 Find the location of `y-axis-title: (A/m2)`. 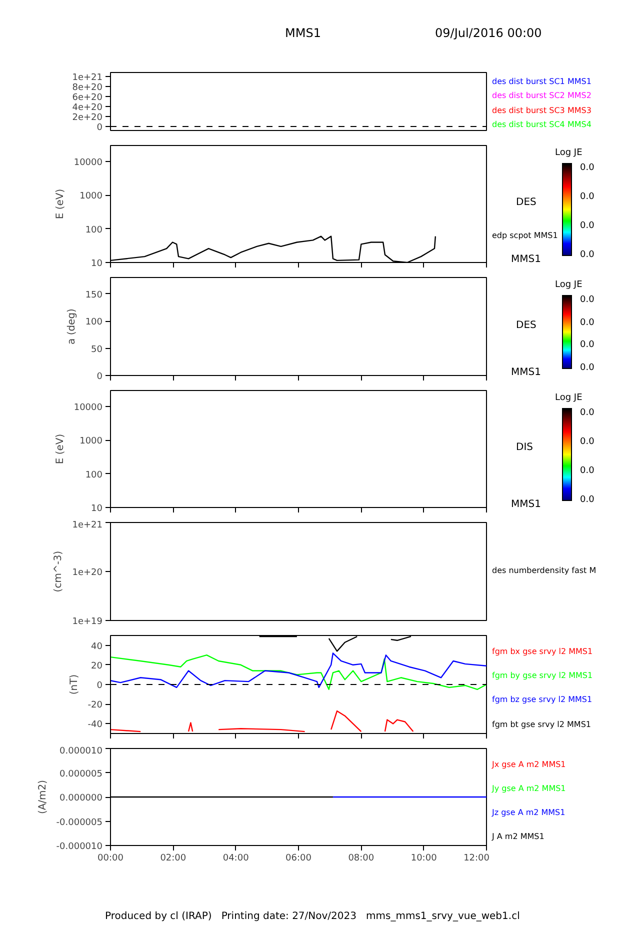

y-axis-title: (A/m2) is located at coordinates (42, 797).